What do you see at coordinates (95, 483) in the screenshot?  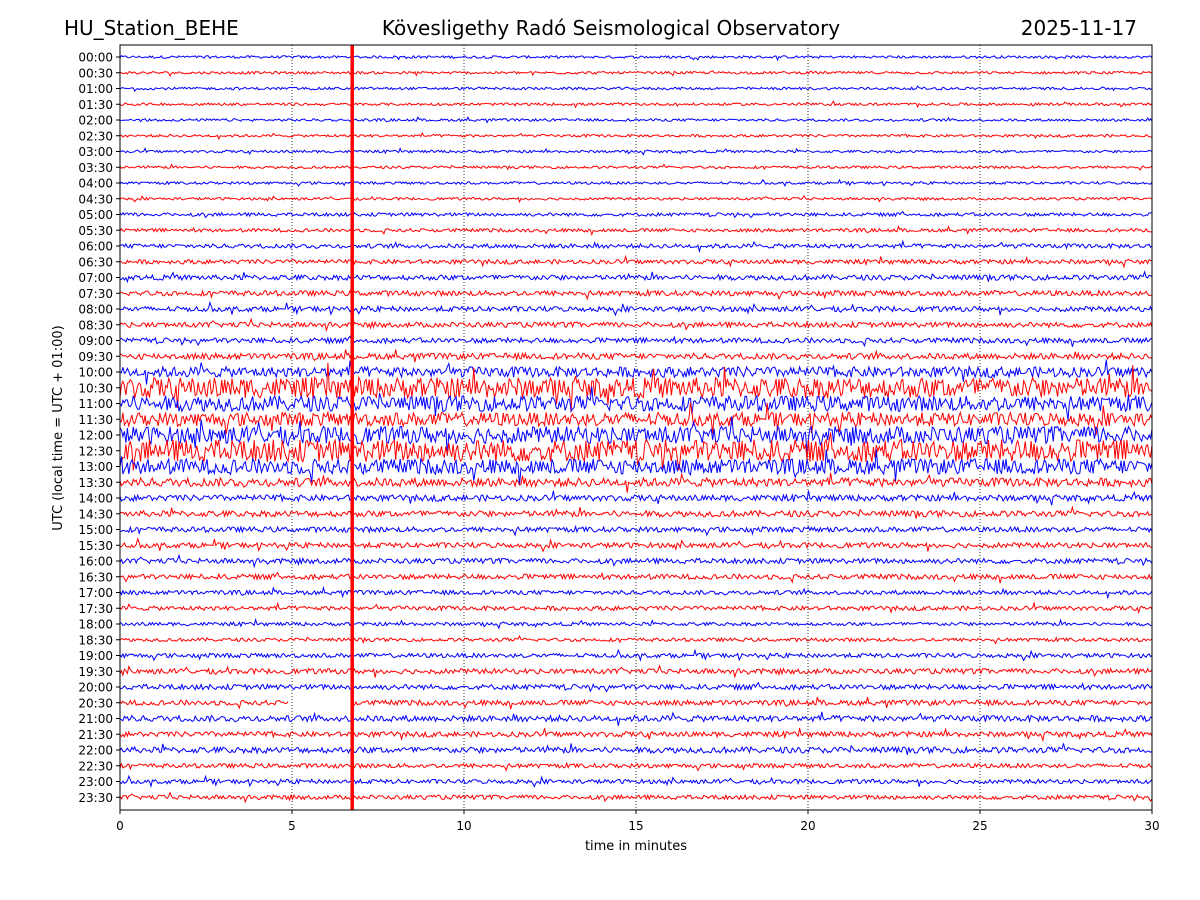 I see `y-tick-label: 13:30` at bounding box center [95, 483].